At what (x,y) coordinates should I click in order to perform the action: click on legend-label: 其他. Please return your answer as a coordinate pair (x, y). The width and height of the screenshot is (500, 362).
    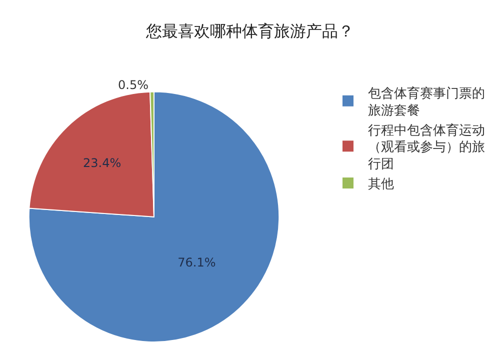
    Looking at the image, I should click on (381, 184).